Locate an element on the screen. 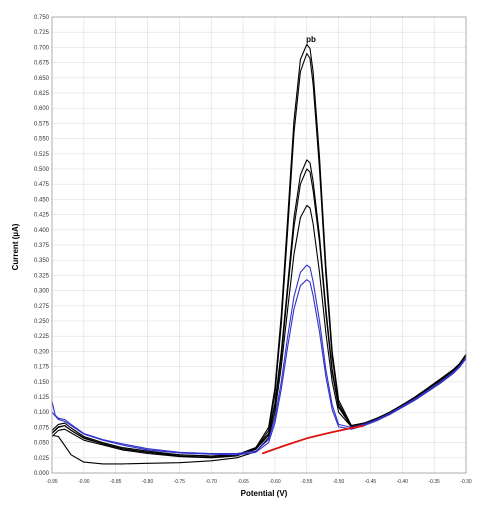  y-tick-label: 0.550 is located at coordinates (42, 140).